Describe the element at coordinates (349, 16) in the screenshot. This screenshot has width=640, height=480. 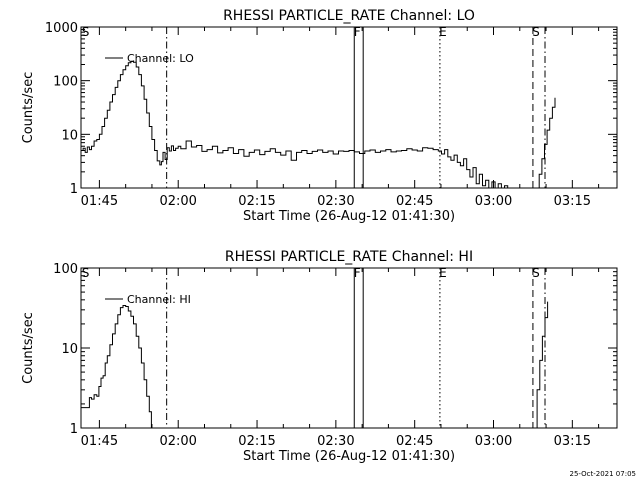
I see `chart-title: RHESSI PARTICLE_RATE Channel: LO` at that location.